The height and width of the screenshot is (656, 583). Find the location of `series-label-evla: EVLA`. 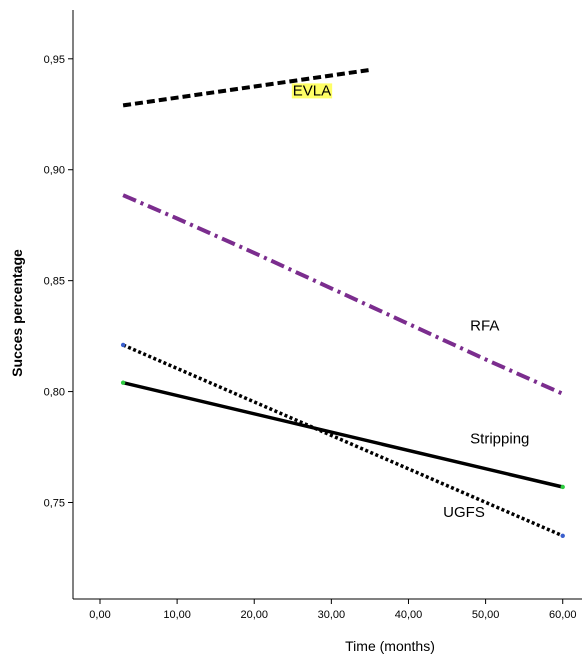

series-label-evla: EVLA is located at coordinates (312, 90).